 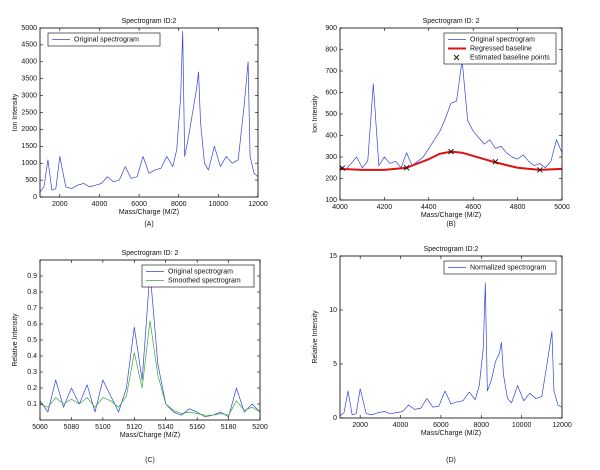 What do you see at coordinates (197, 427) in the screenshot?
I see `x-tick-label: 5160` at bounding box center [197, 427].